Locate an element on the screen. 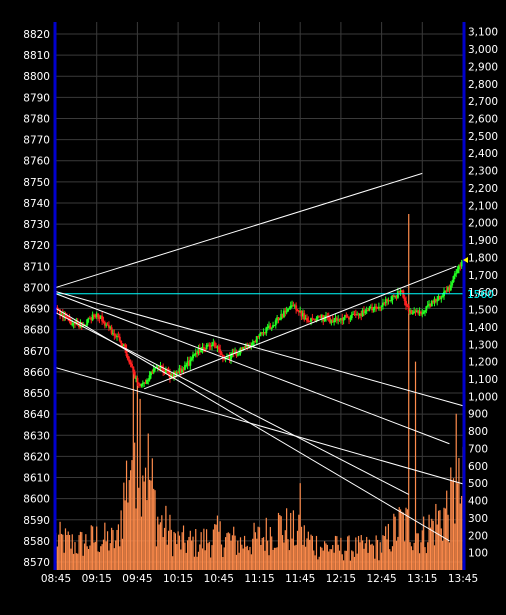  price-tick-label: 8630 is located at coordinates (36, 436).